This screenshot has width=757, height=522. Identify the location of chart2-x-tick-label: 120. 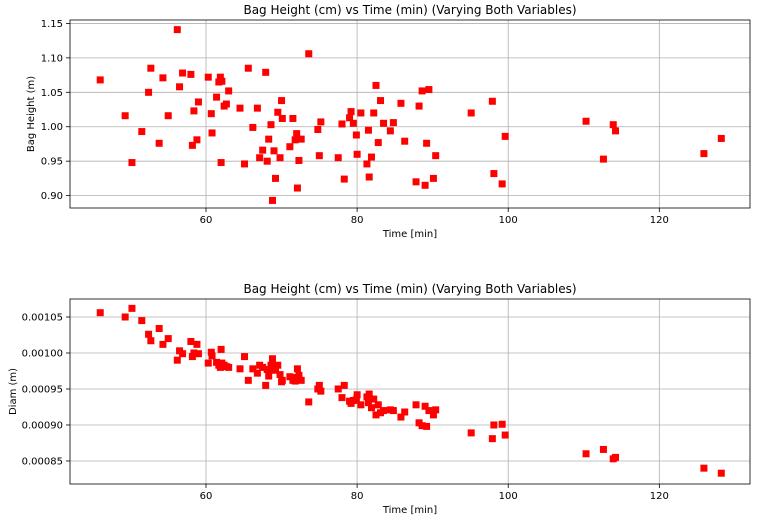
(659, 496).